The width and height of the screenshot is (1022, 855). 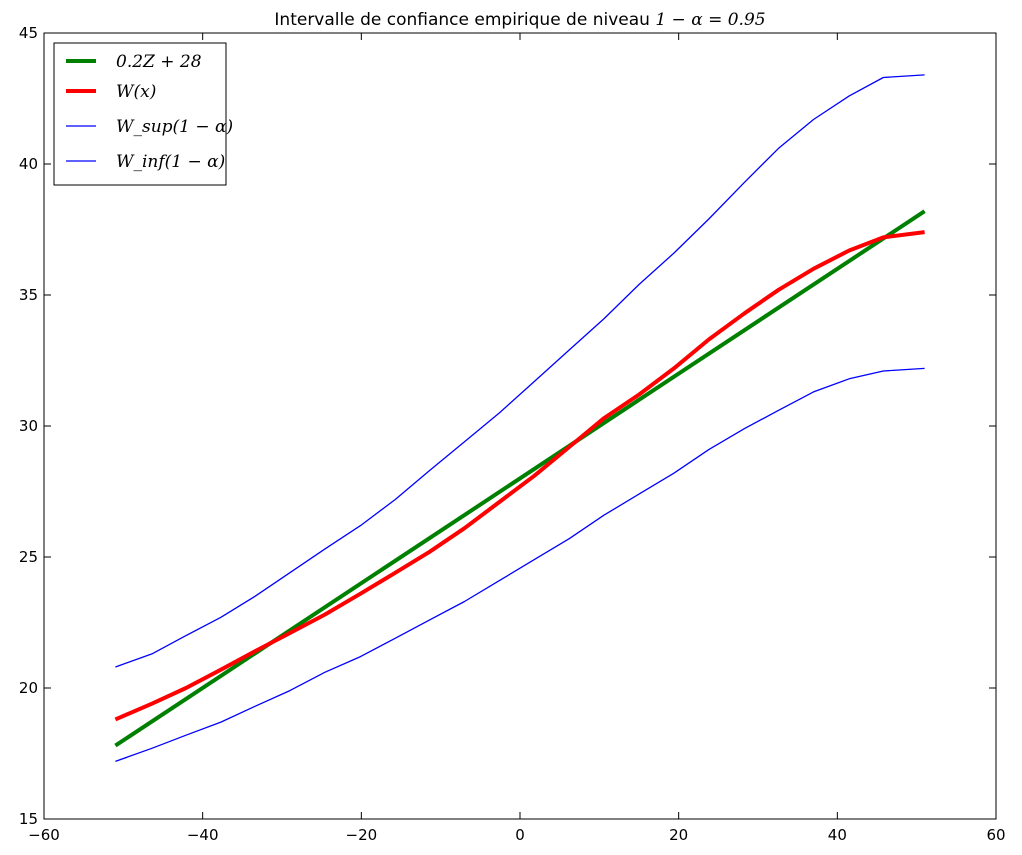 I want to click on y-tick-label: 45, so click(x=28, y=33).